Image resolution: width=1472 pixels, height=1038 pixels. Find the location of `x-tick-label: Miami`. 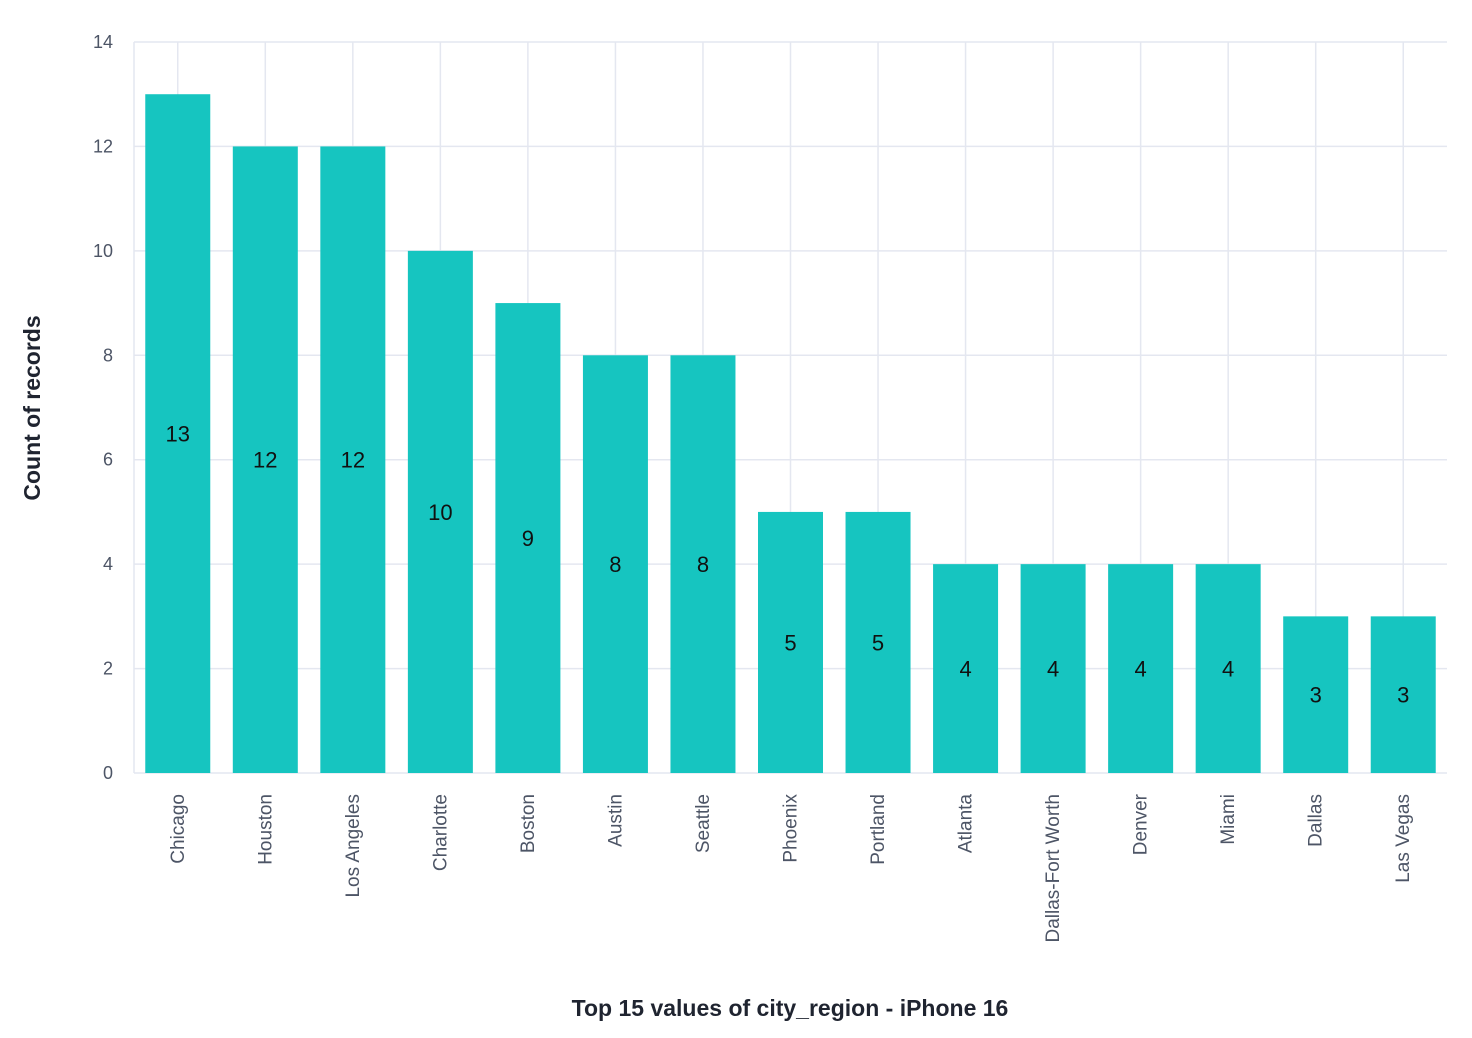

x-tick-label: Miami is located at coordinates (1228, 819).